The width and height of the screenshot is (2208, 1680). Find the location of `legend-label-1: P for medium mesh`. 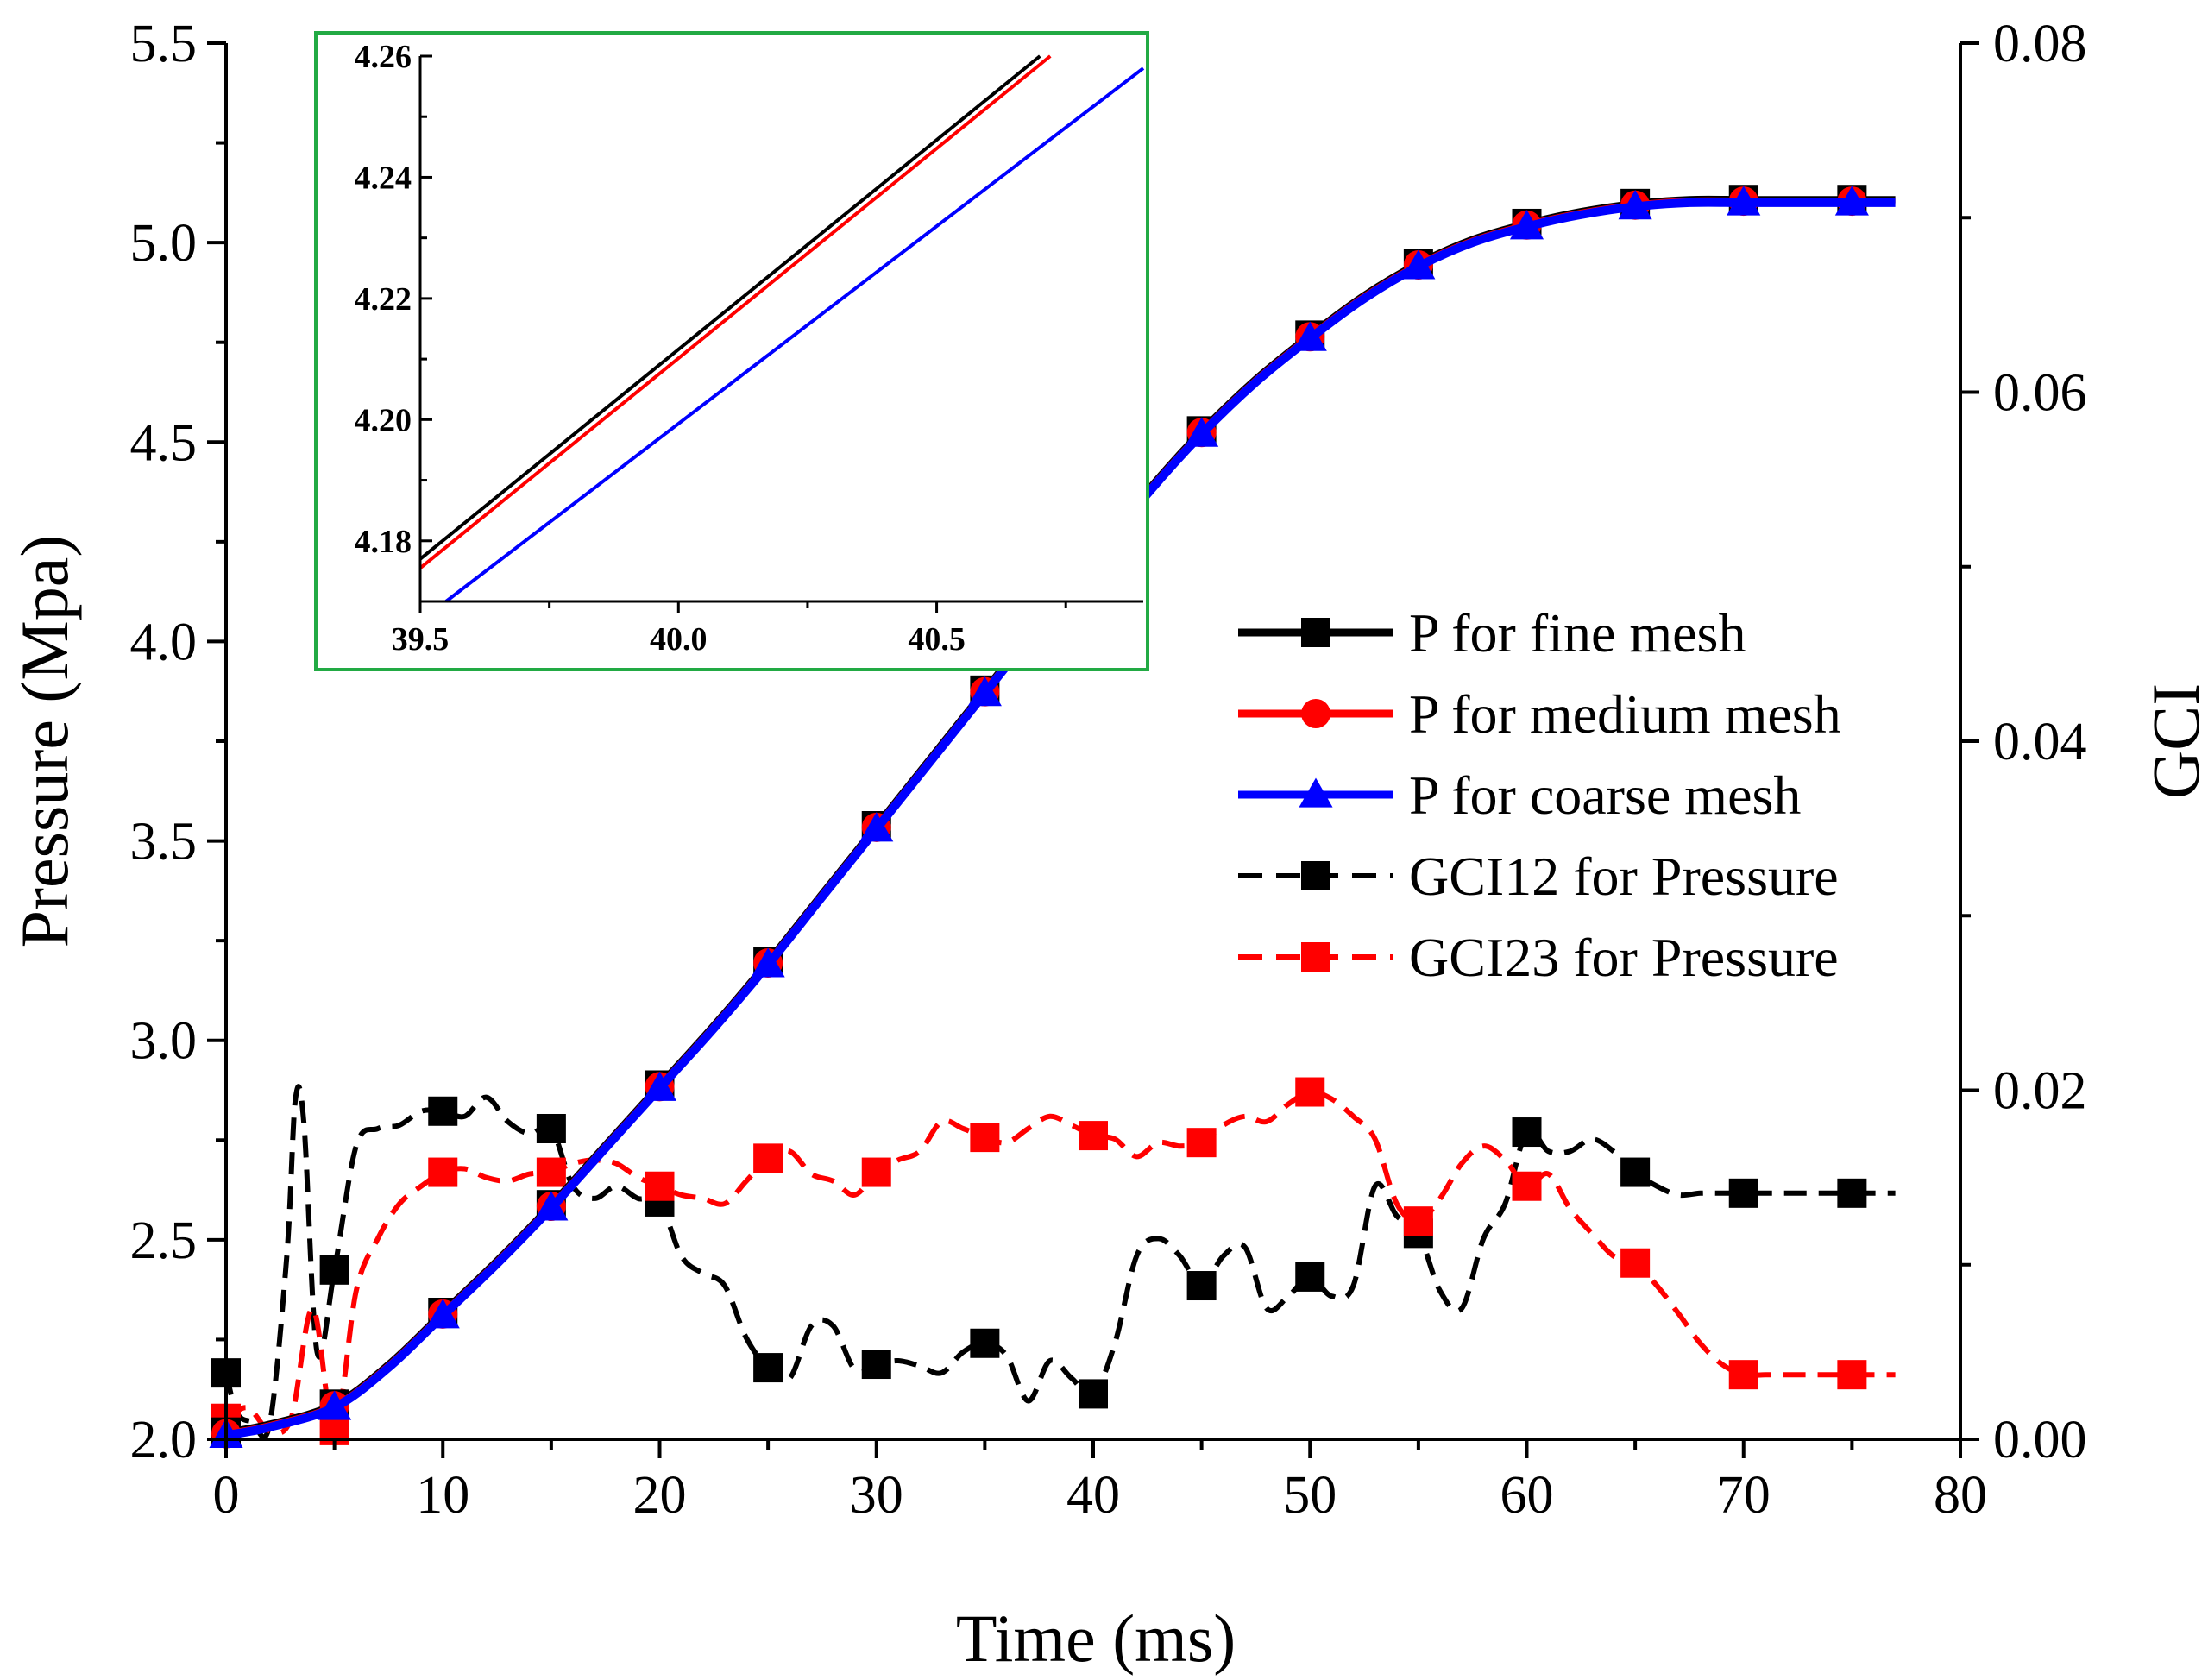

legend-label-1: P for medium mesh is located at coordinates (1625, 714).